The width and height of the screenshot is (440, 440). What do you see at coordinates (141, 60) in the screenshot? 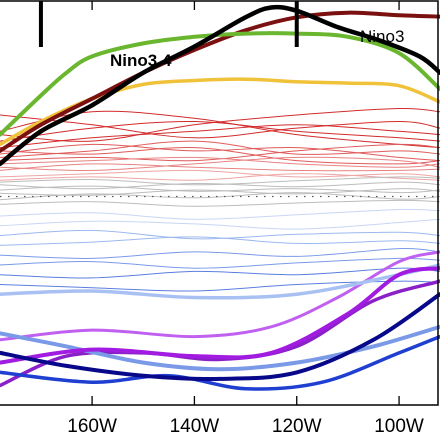
I see `annotation-nino34-label: Nino3.4` at bounding box center [141, 60].